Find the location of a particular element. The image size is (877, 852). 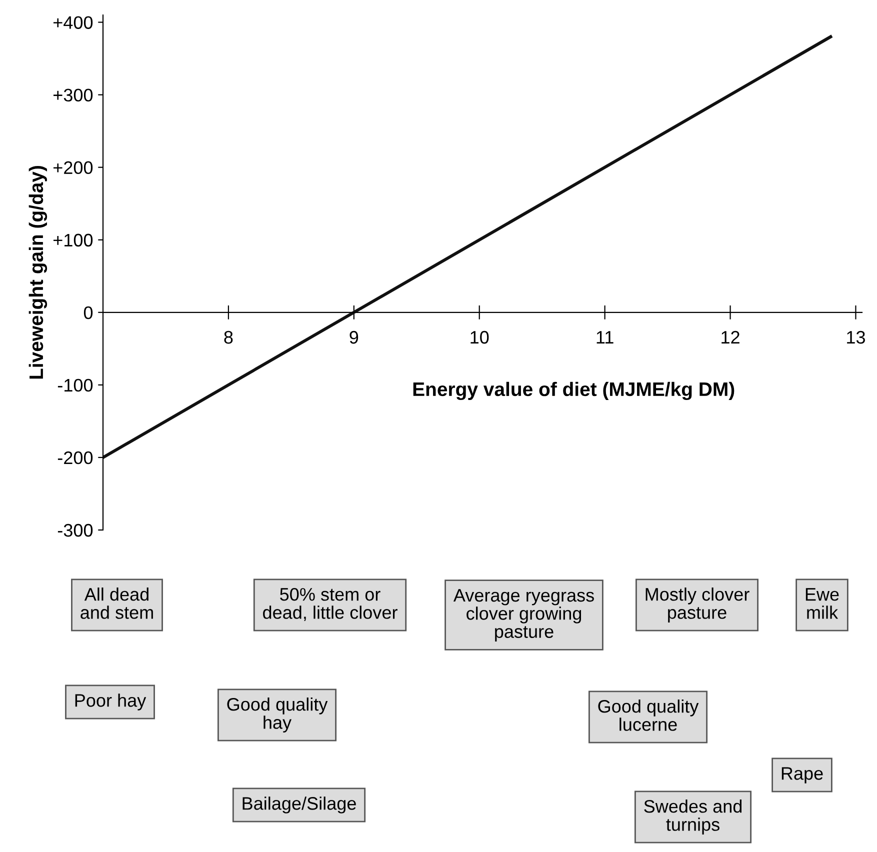

x-axis-title: Energy value of diet (MJME/kg DM) is located at coordinates (573, 391).